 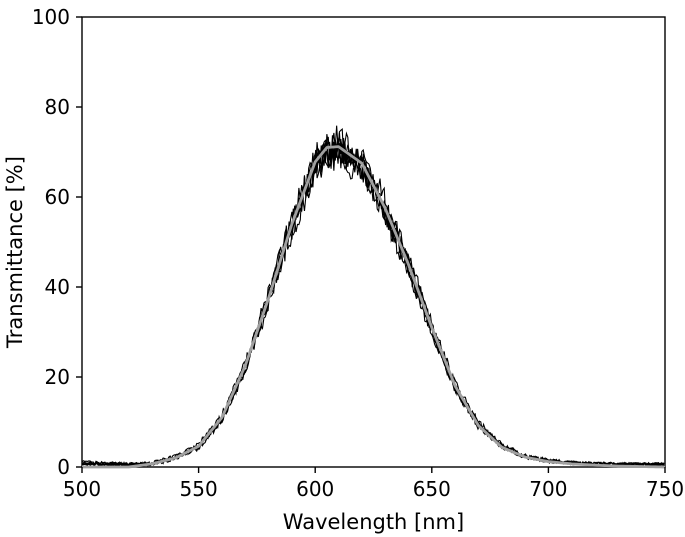 What do you see at coordinates (373, 522) in the screenshot?
I see `x-axis-title: Wavelength [nm]` at bounding box center [373, 522].